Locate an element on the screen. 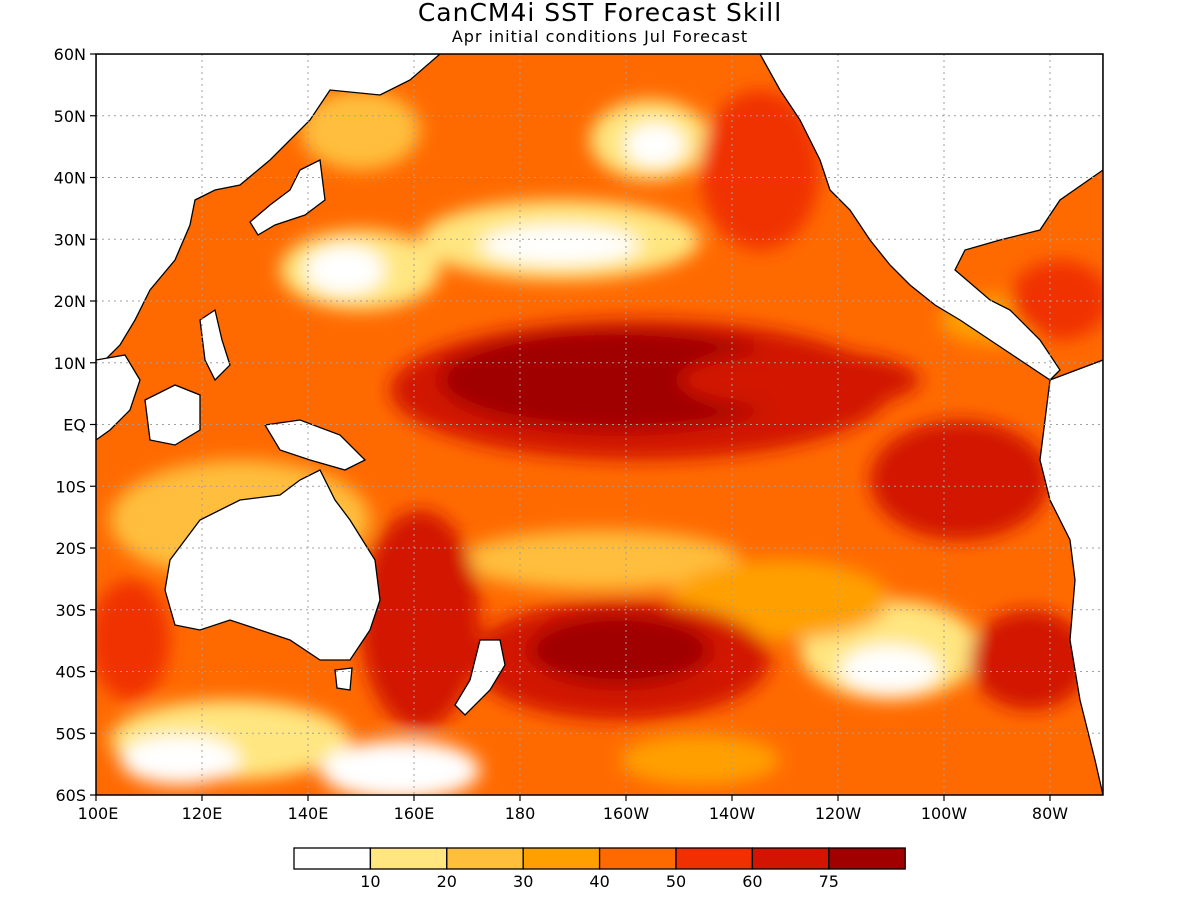  colorbar-label: 30 is located at coordinates (523, 881).